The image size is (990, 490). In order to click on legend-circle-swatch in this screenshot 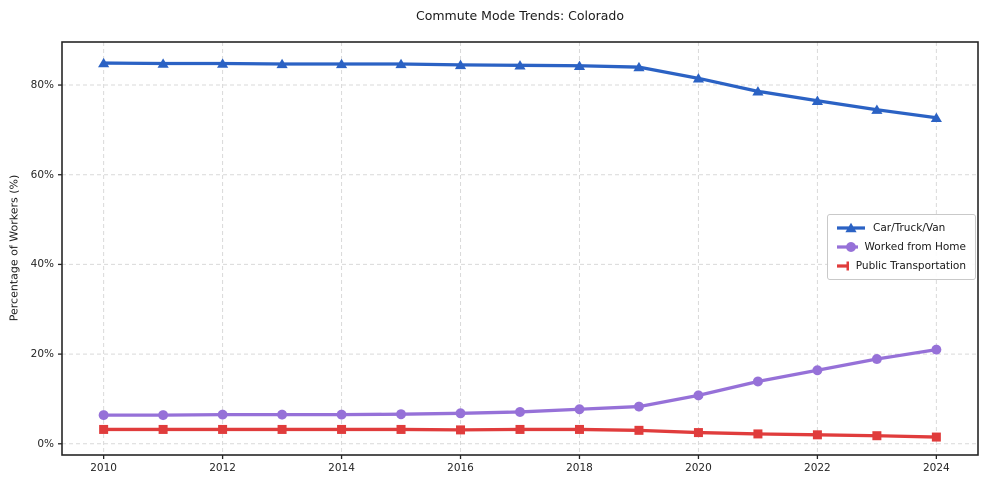, I will do `click(847, 247)`.